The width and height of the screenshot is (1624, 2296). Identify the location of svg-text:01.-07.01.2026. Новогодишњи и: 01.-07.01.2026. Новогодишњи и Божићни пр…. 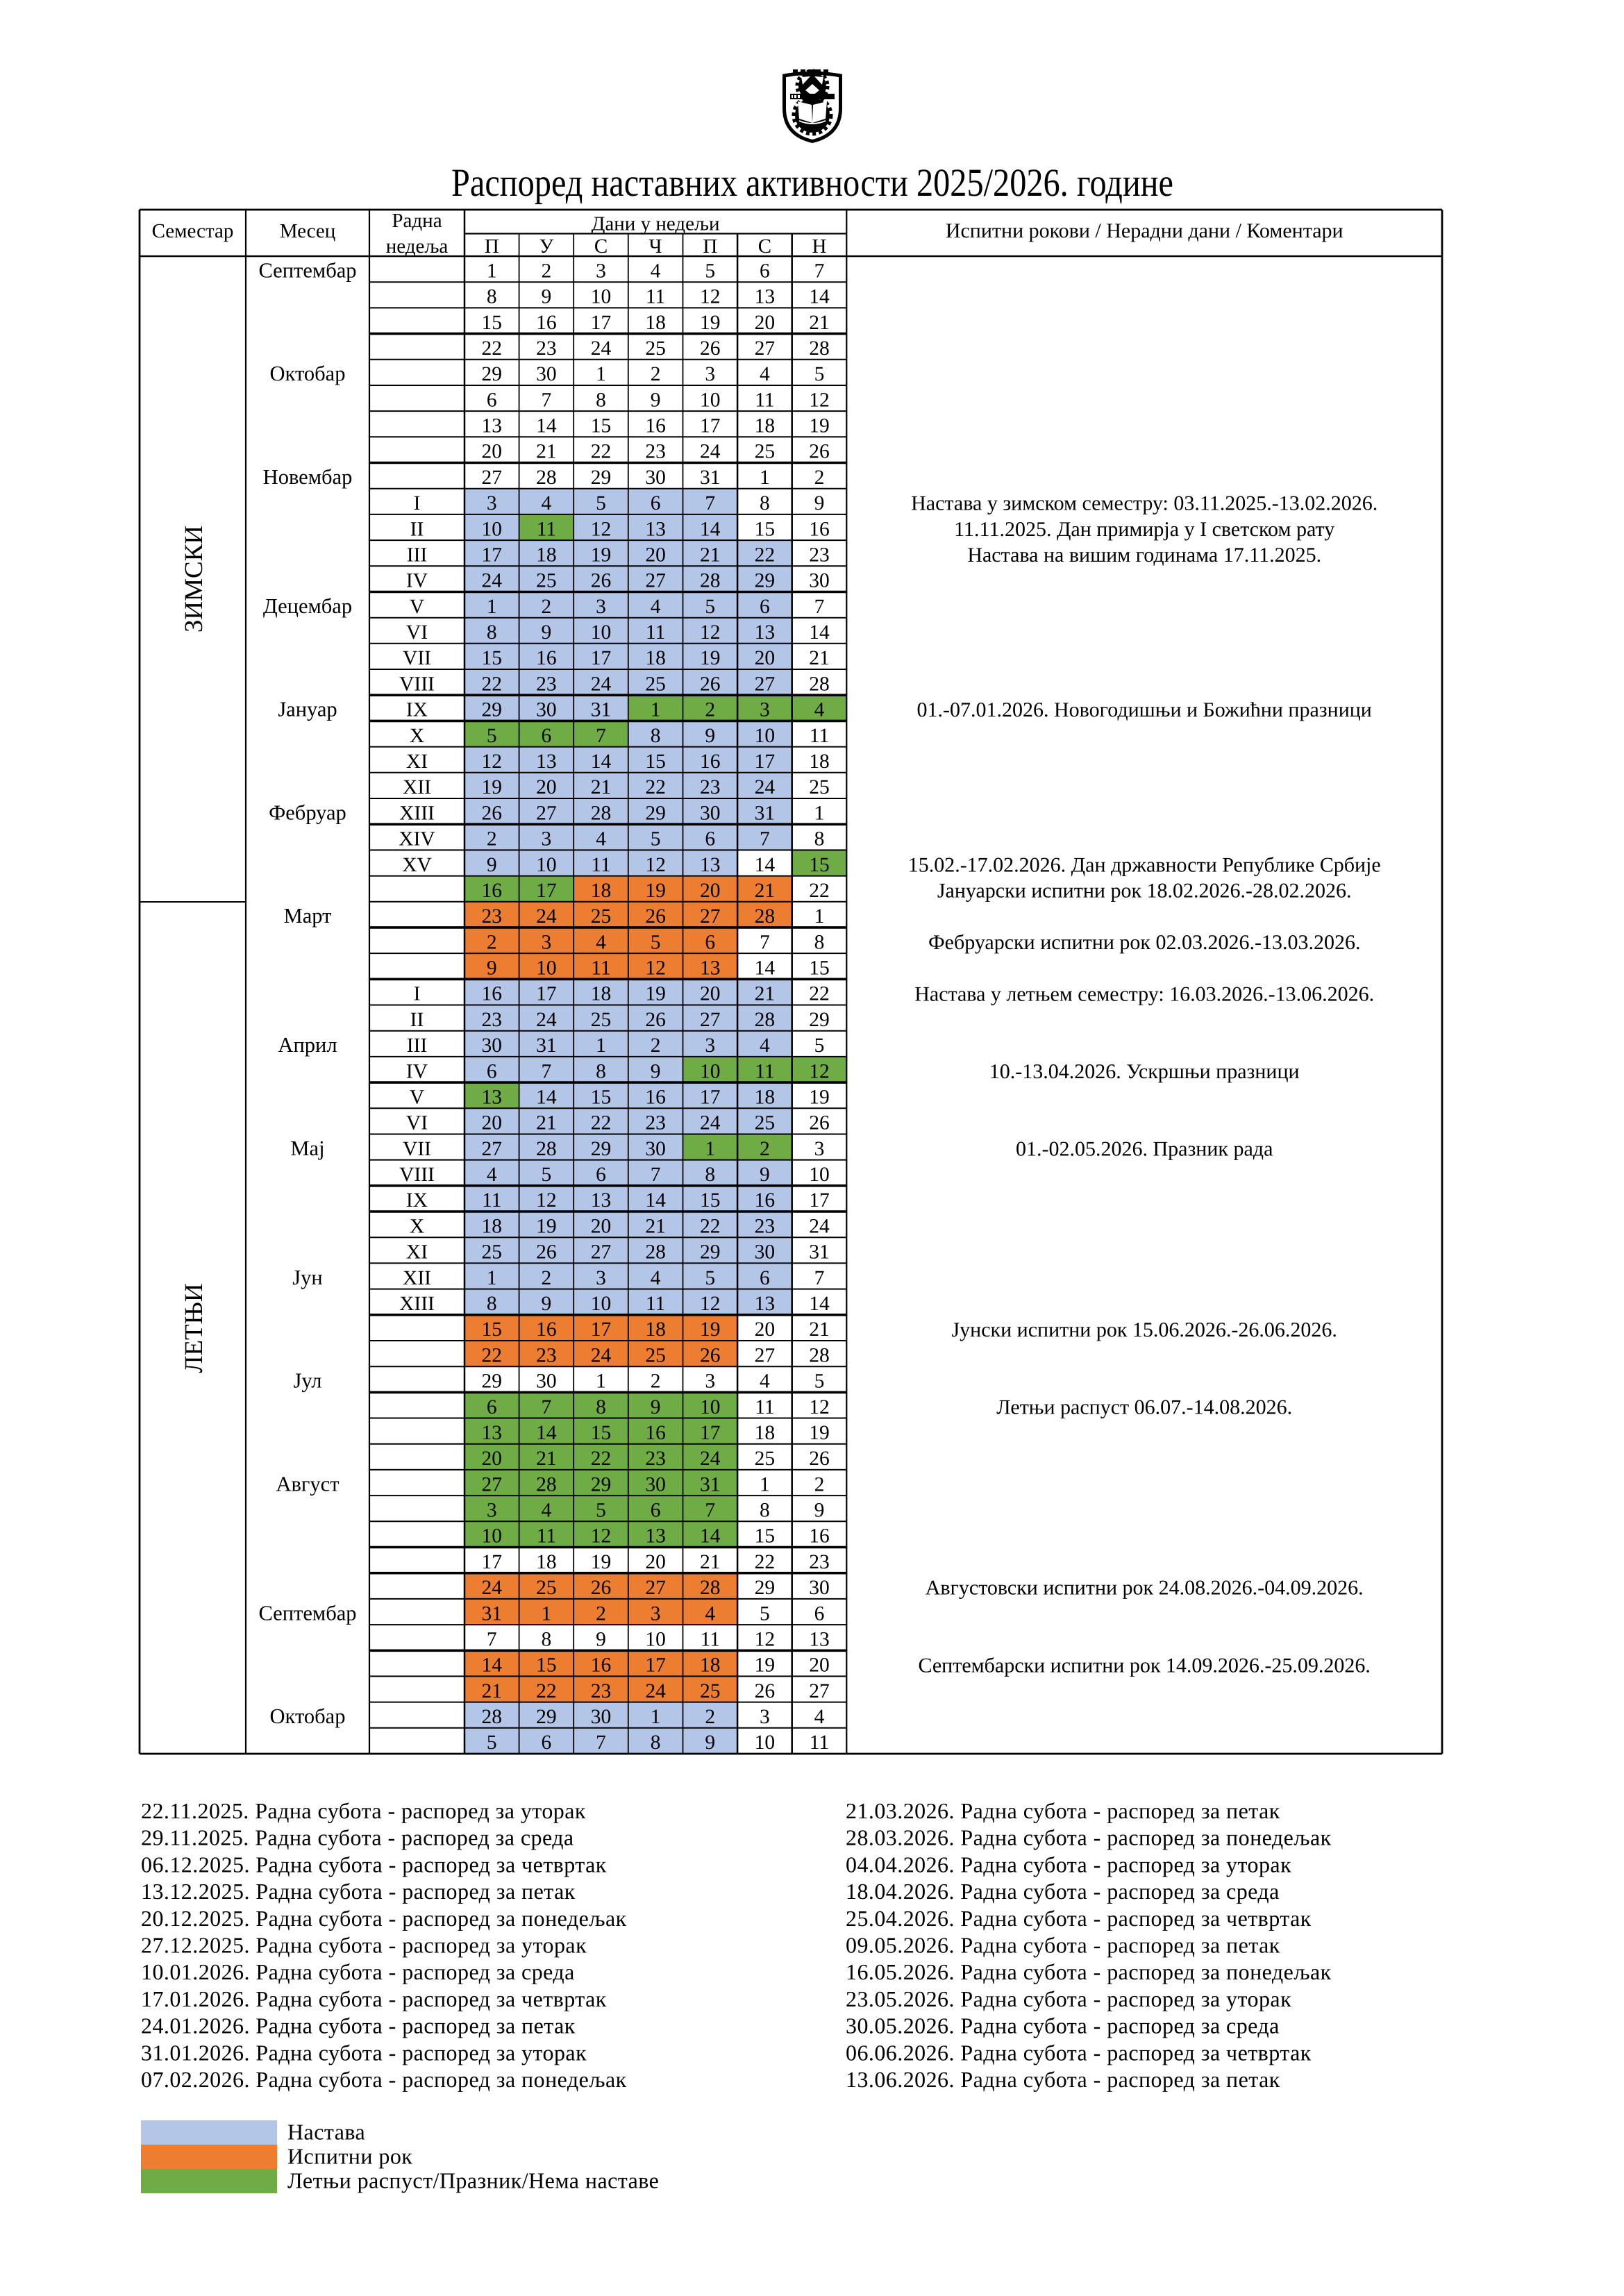
(1144, 709).